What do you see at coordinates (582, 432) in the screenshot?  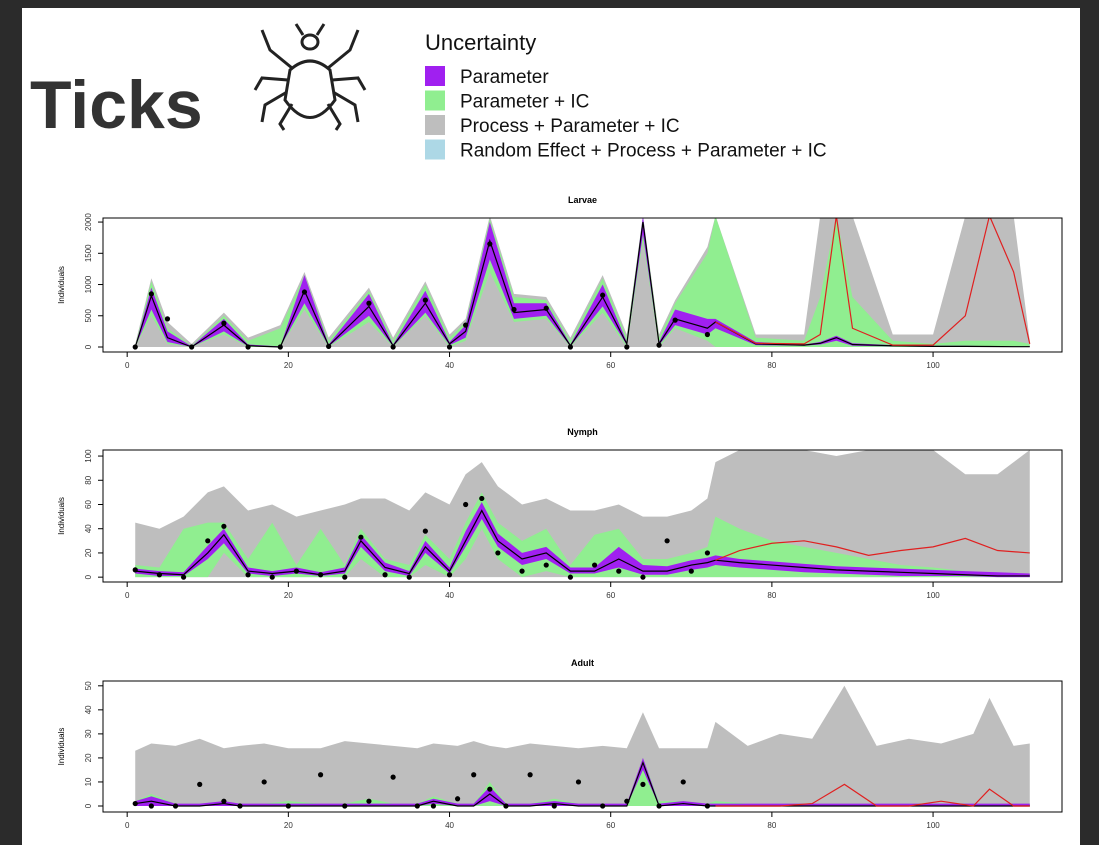 I see `panel-title: Nymph` at bounding box center [582, 432].